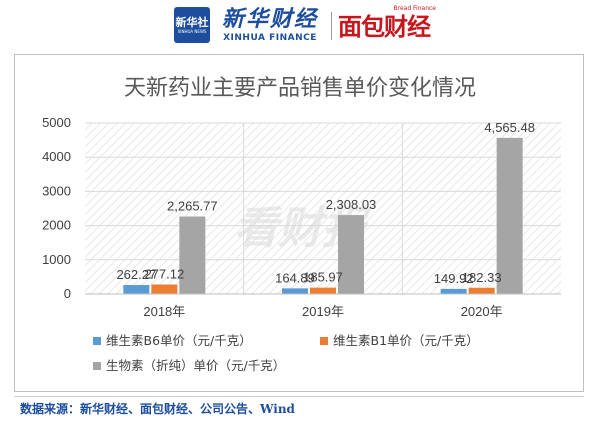 This screenshot has width=600, height=438. Describe the element at coordinates (192, 206) in the screenshot. I see `data-label: 2,265.77` at that location.